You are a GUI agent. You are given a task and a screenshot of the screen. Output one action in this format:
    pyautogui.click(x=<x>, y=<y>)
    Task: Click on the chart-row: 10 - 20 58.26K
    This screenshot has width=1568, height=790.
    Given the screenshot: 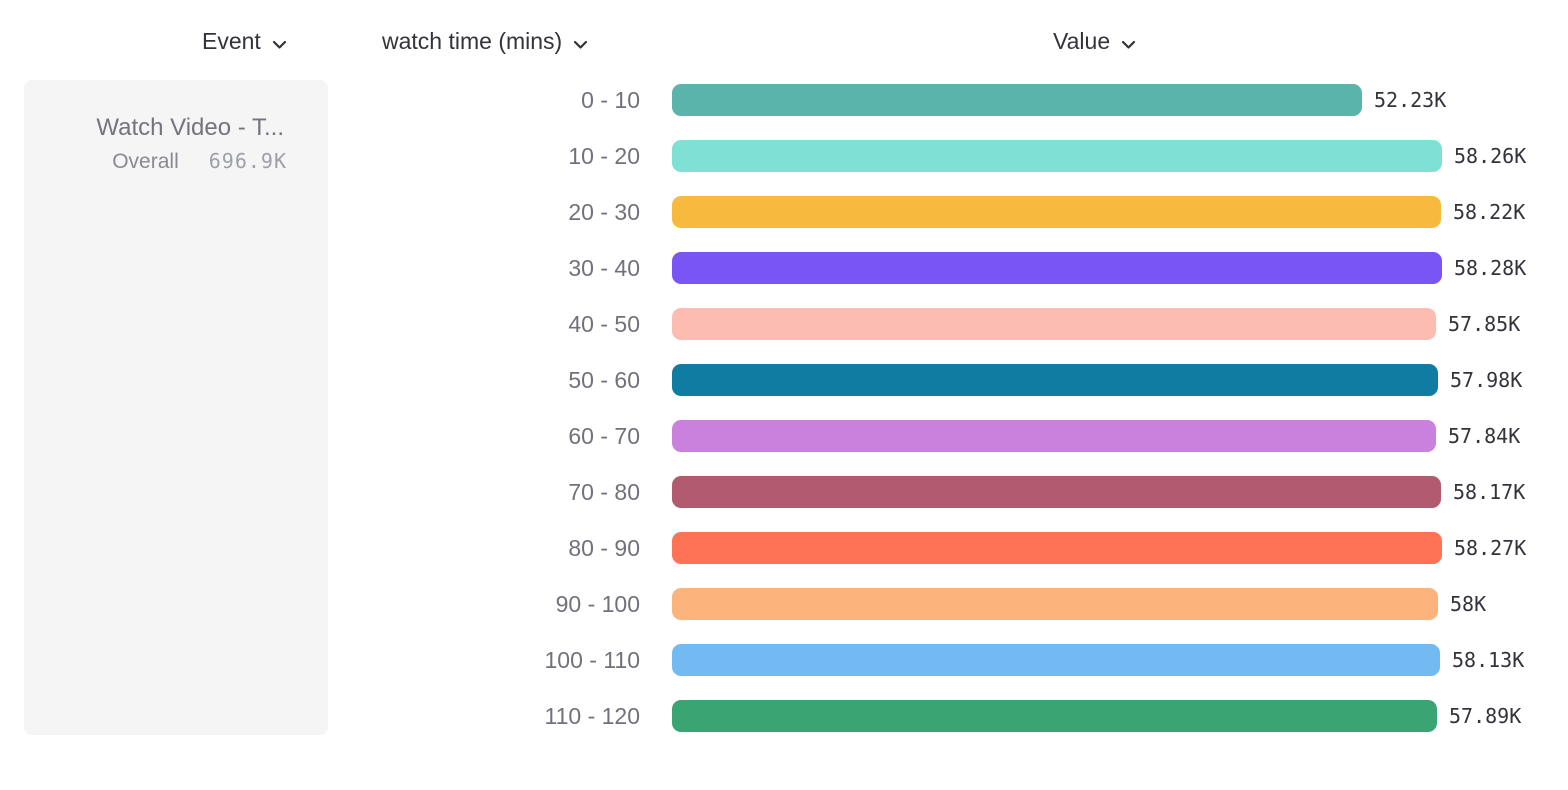 What is the action you would take?
    pyautogui.click(x=784, y=156)
    